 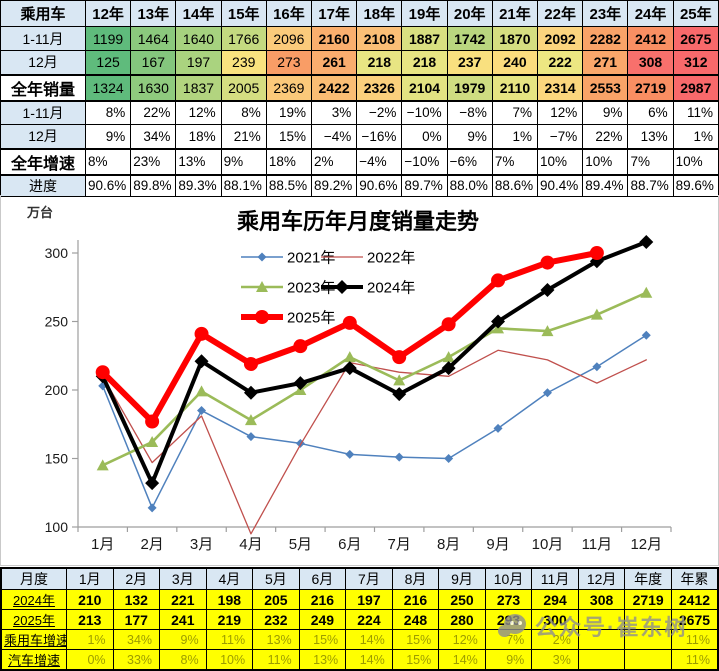 I want to click on table-cell: 89.7%, so click(x=424, y=185).